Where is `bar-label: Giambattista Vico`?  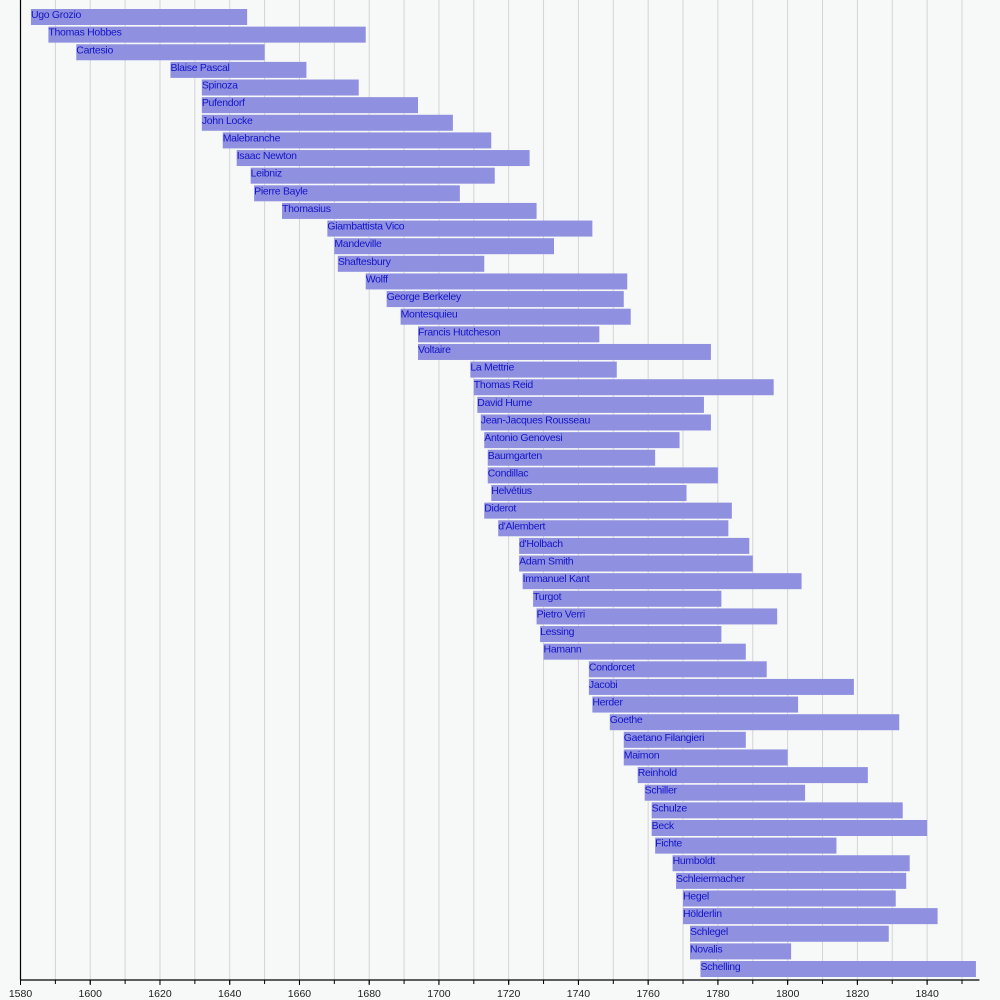
bar-label: Giambattista Vico is located at coordinates (365, 227).